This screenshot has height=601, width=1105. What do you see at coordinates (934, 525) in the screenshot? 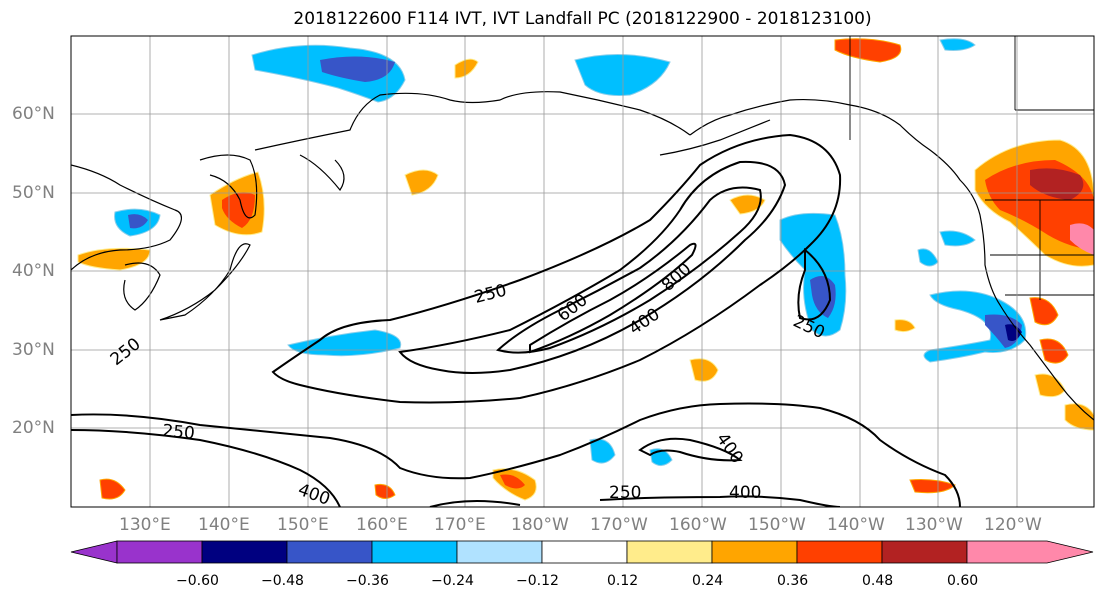
I see `lon-label: 130°W` at bounding box center [934, 525].